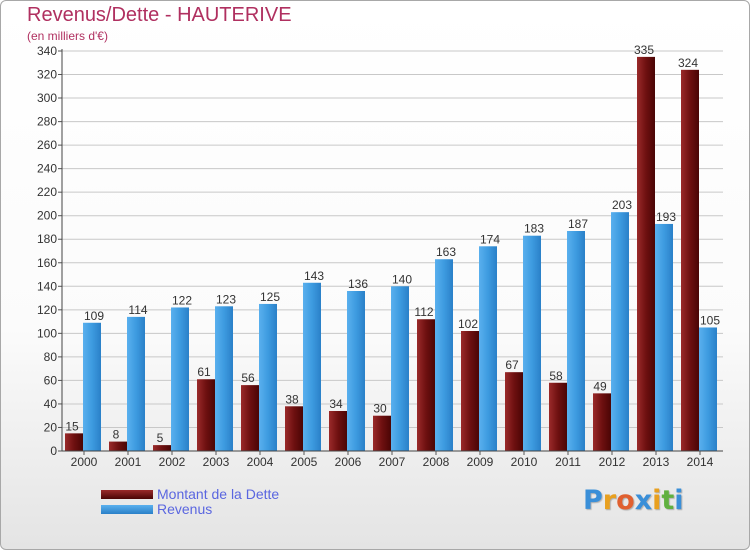 This screenshot has height=550, width=750. I want to click on data-label-revenue: 105, so click(710, 320).